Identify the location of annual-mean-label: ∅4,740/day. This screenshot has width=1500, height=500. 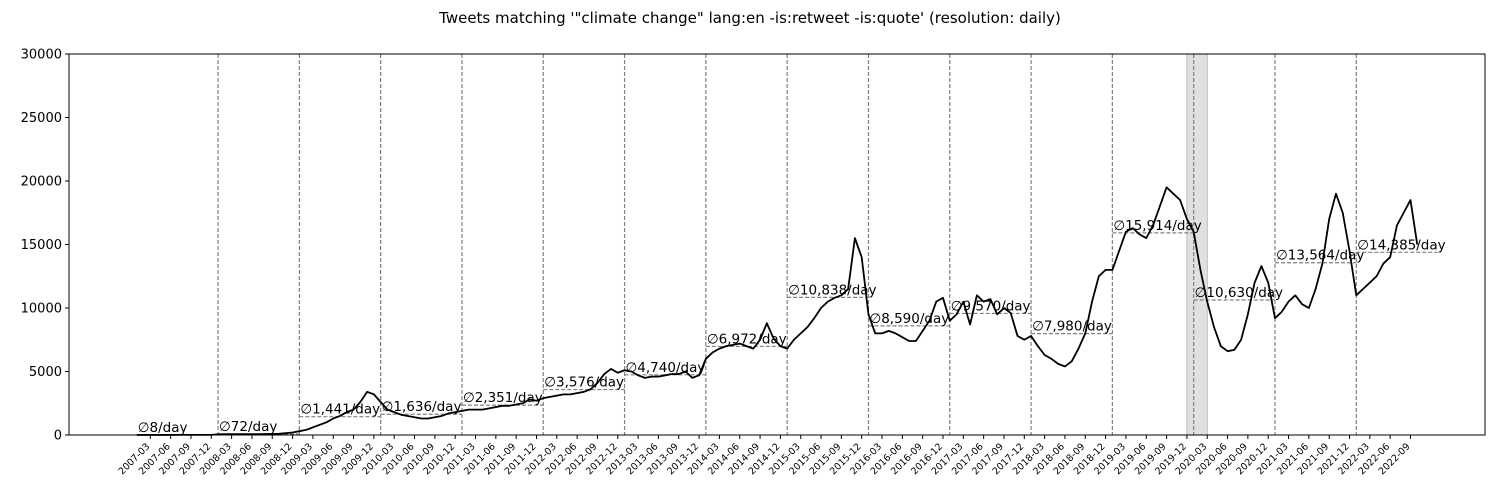
(666, 368).